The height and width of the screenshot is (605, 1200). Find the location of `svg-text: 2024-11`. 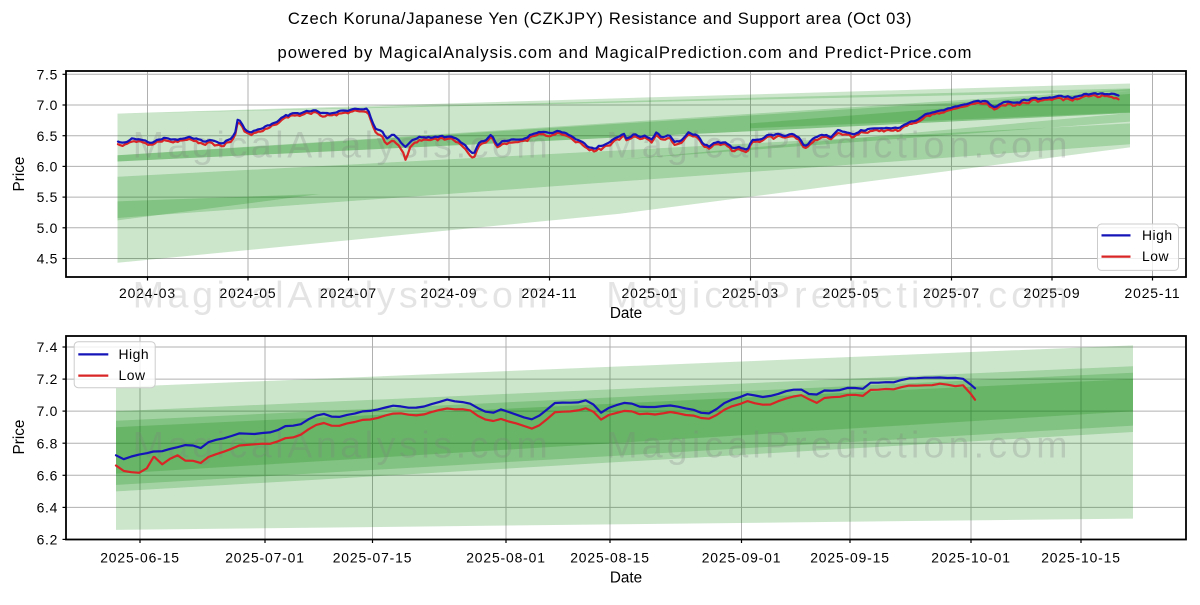

svg-text: 2024-11 is located at coordinates (550, 293).